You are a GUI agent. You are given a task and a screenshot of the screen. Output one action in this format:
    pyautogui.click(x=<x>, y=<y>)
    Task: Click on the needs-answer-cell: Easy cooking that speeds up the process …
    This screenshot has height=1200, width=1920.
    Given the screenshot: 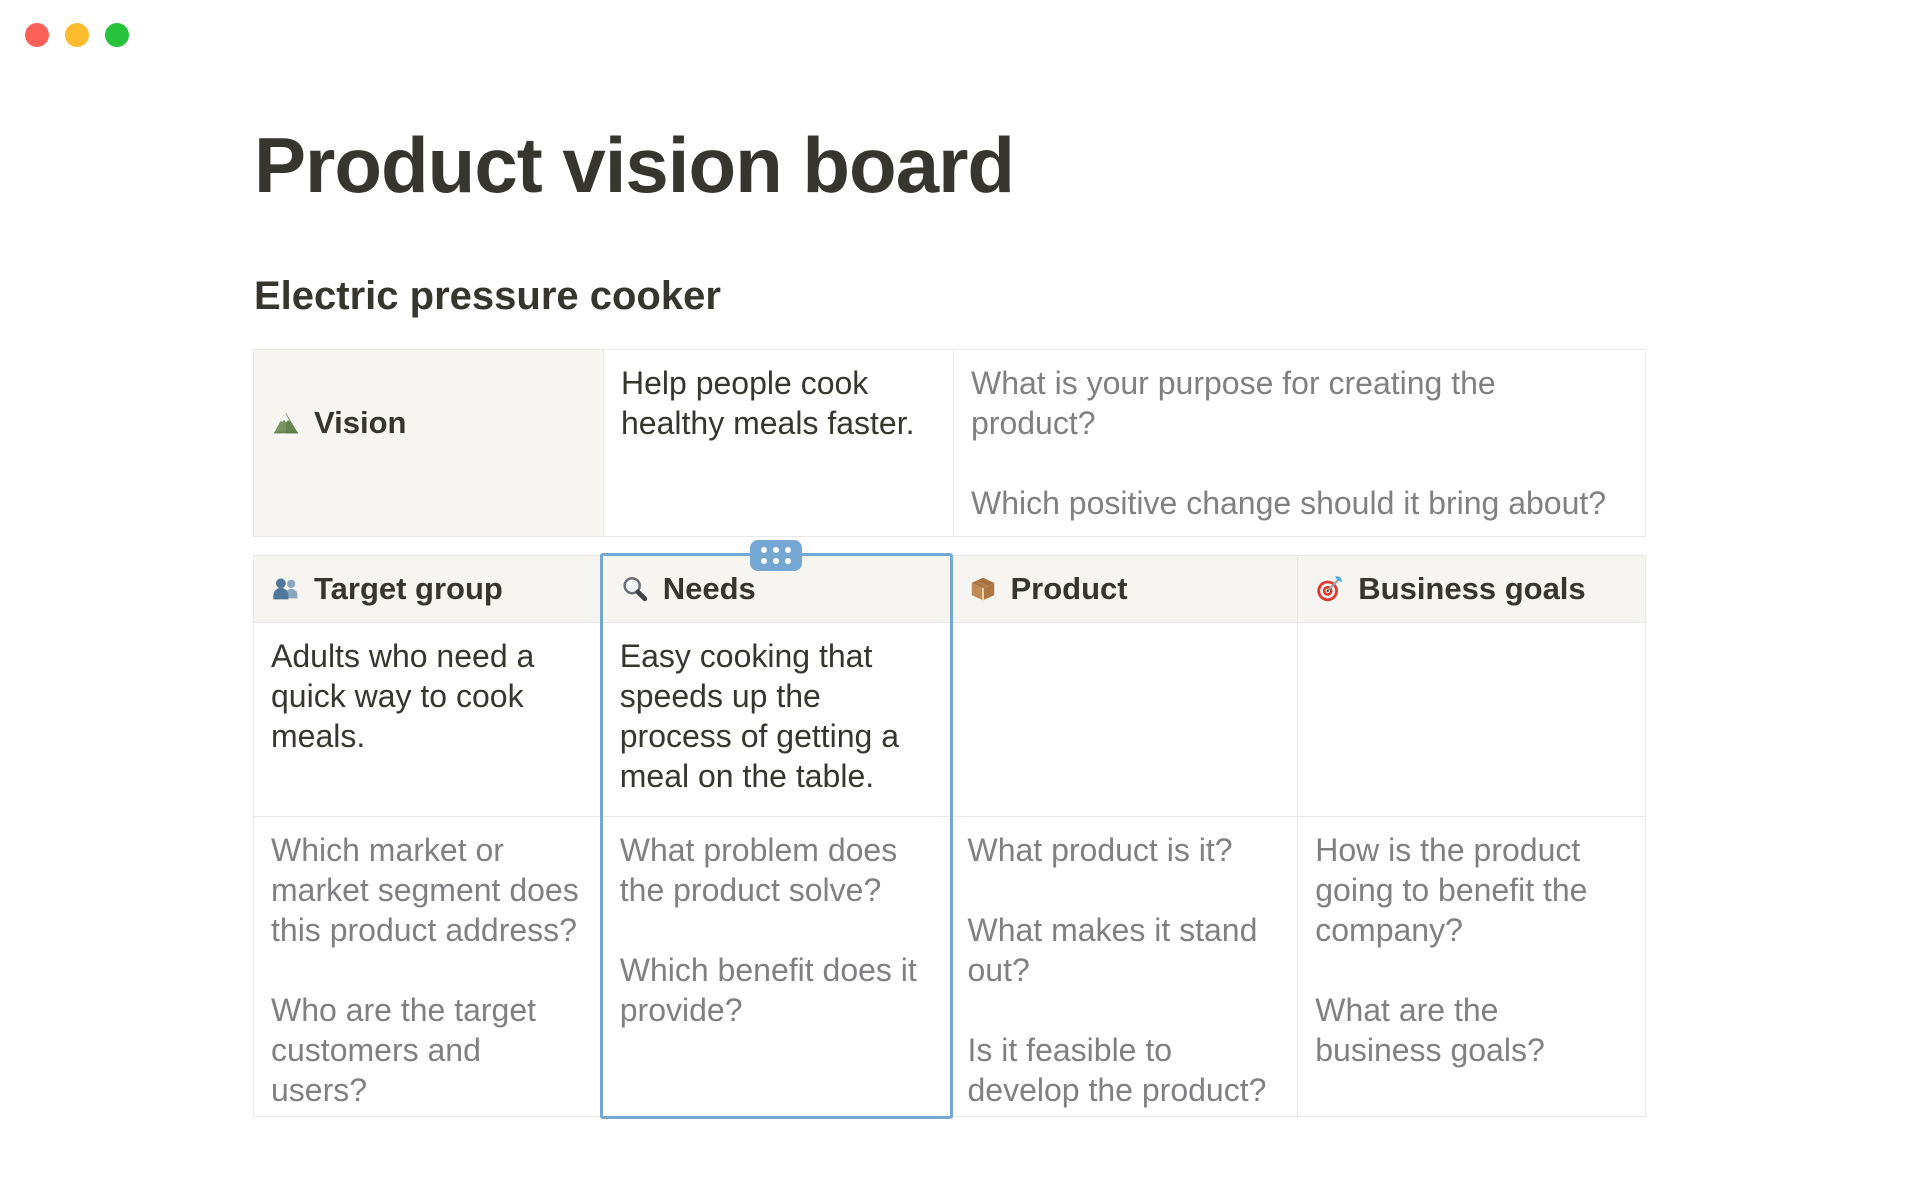 What is the action you would take?
    pyautogui.click(x=776, y=720)
    